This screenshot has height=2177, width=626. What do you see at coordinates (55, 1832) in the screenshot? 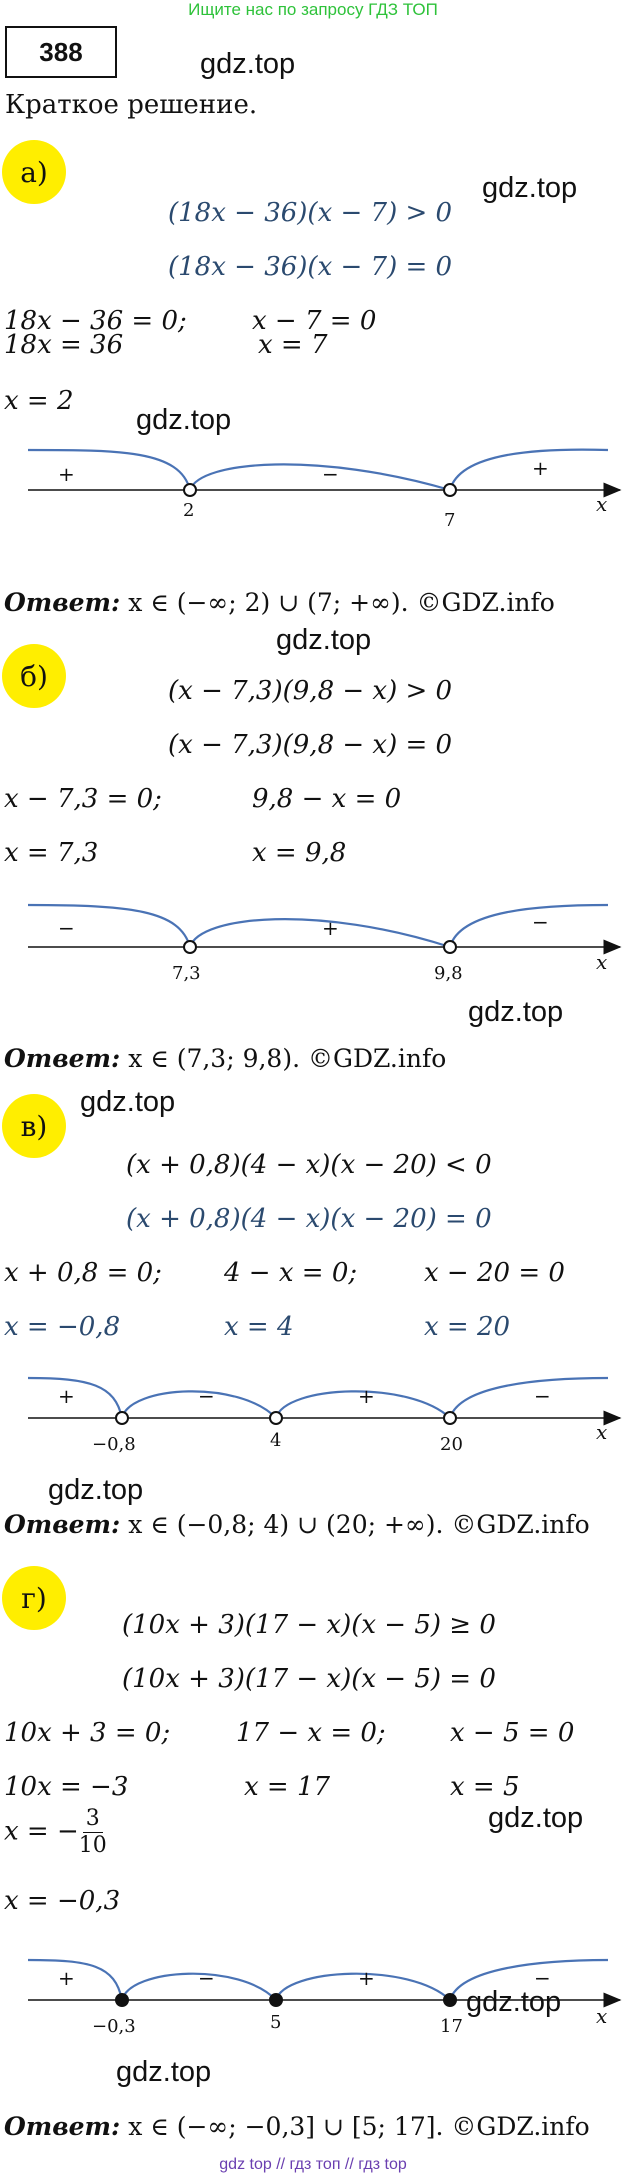
I see `part-d-step-fraction: x = −3 10` at bounding box center [55, 1832].